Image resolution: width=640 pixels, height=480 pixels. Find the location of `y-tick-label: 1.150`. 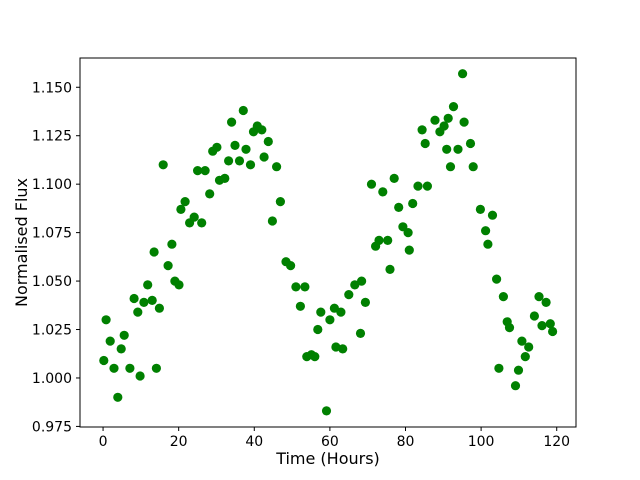

y-tick-label: 1.150 is located at coordinates (52, 88).